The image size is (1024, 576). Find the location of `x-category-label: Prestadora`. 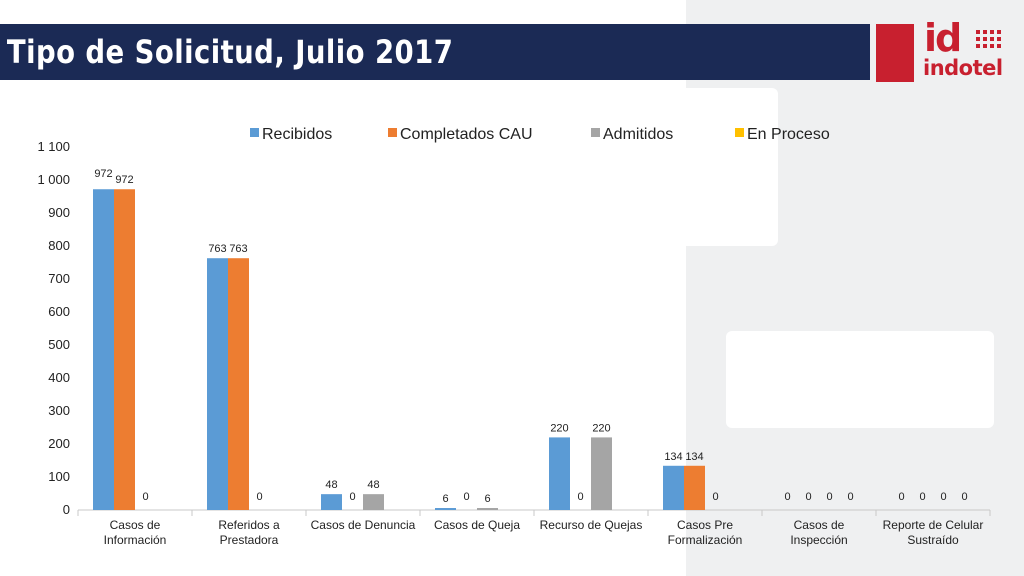

x-category-label: Prestadora is located at coordinates (249, 540).